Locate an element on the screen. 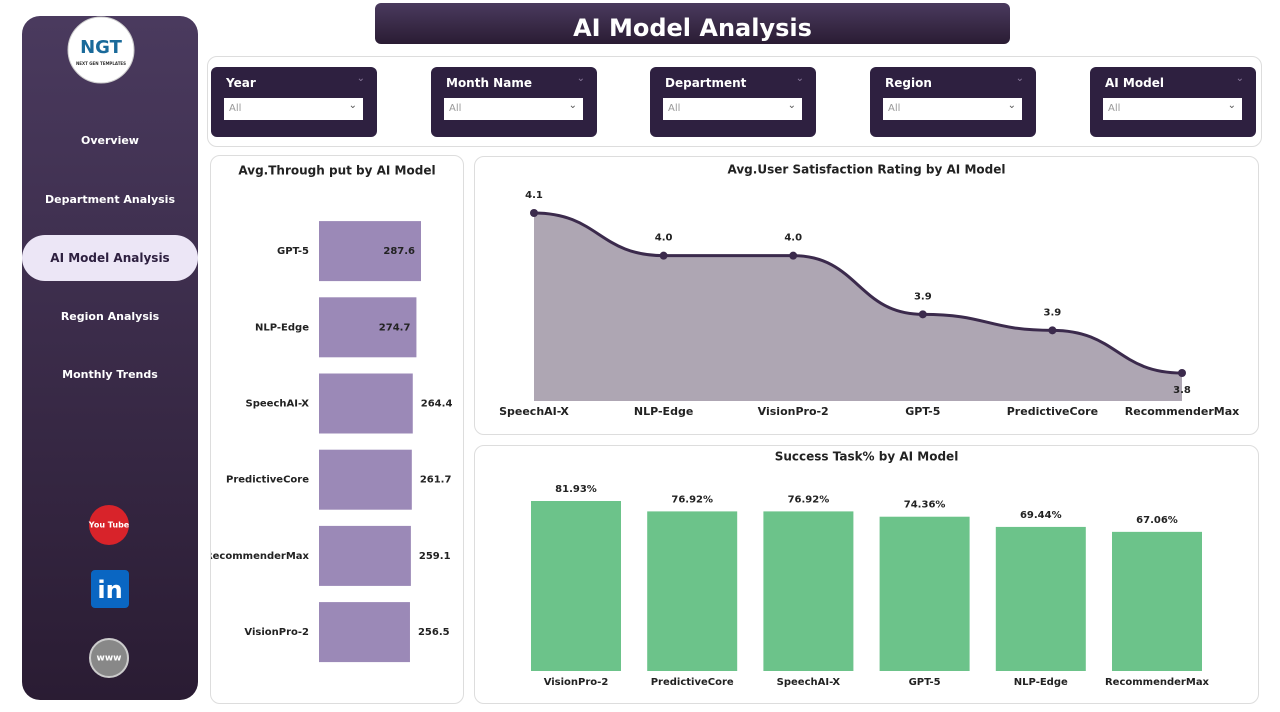 The height and width of the screenshot is (712, 1280). value-label: 4.1 is located at coordinates (534, 195).